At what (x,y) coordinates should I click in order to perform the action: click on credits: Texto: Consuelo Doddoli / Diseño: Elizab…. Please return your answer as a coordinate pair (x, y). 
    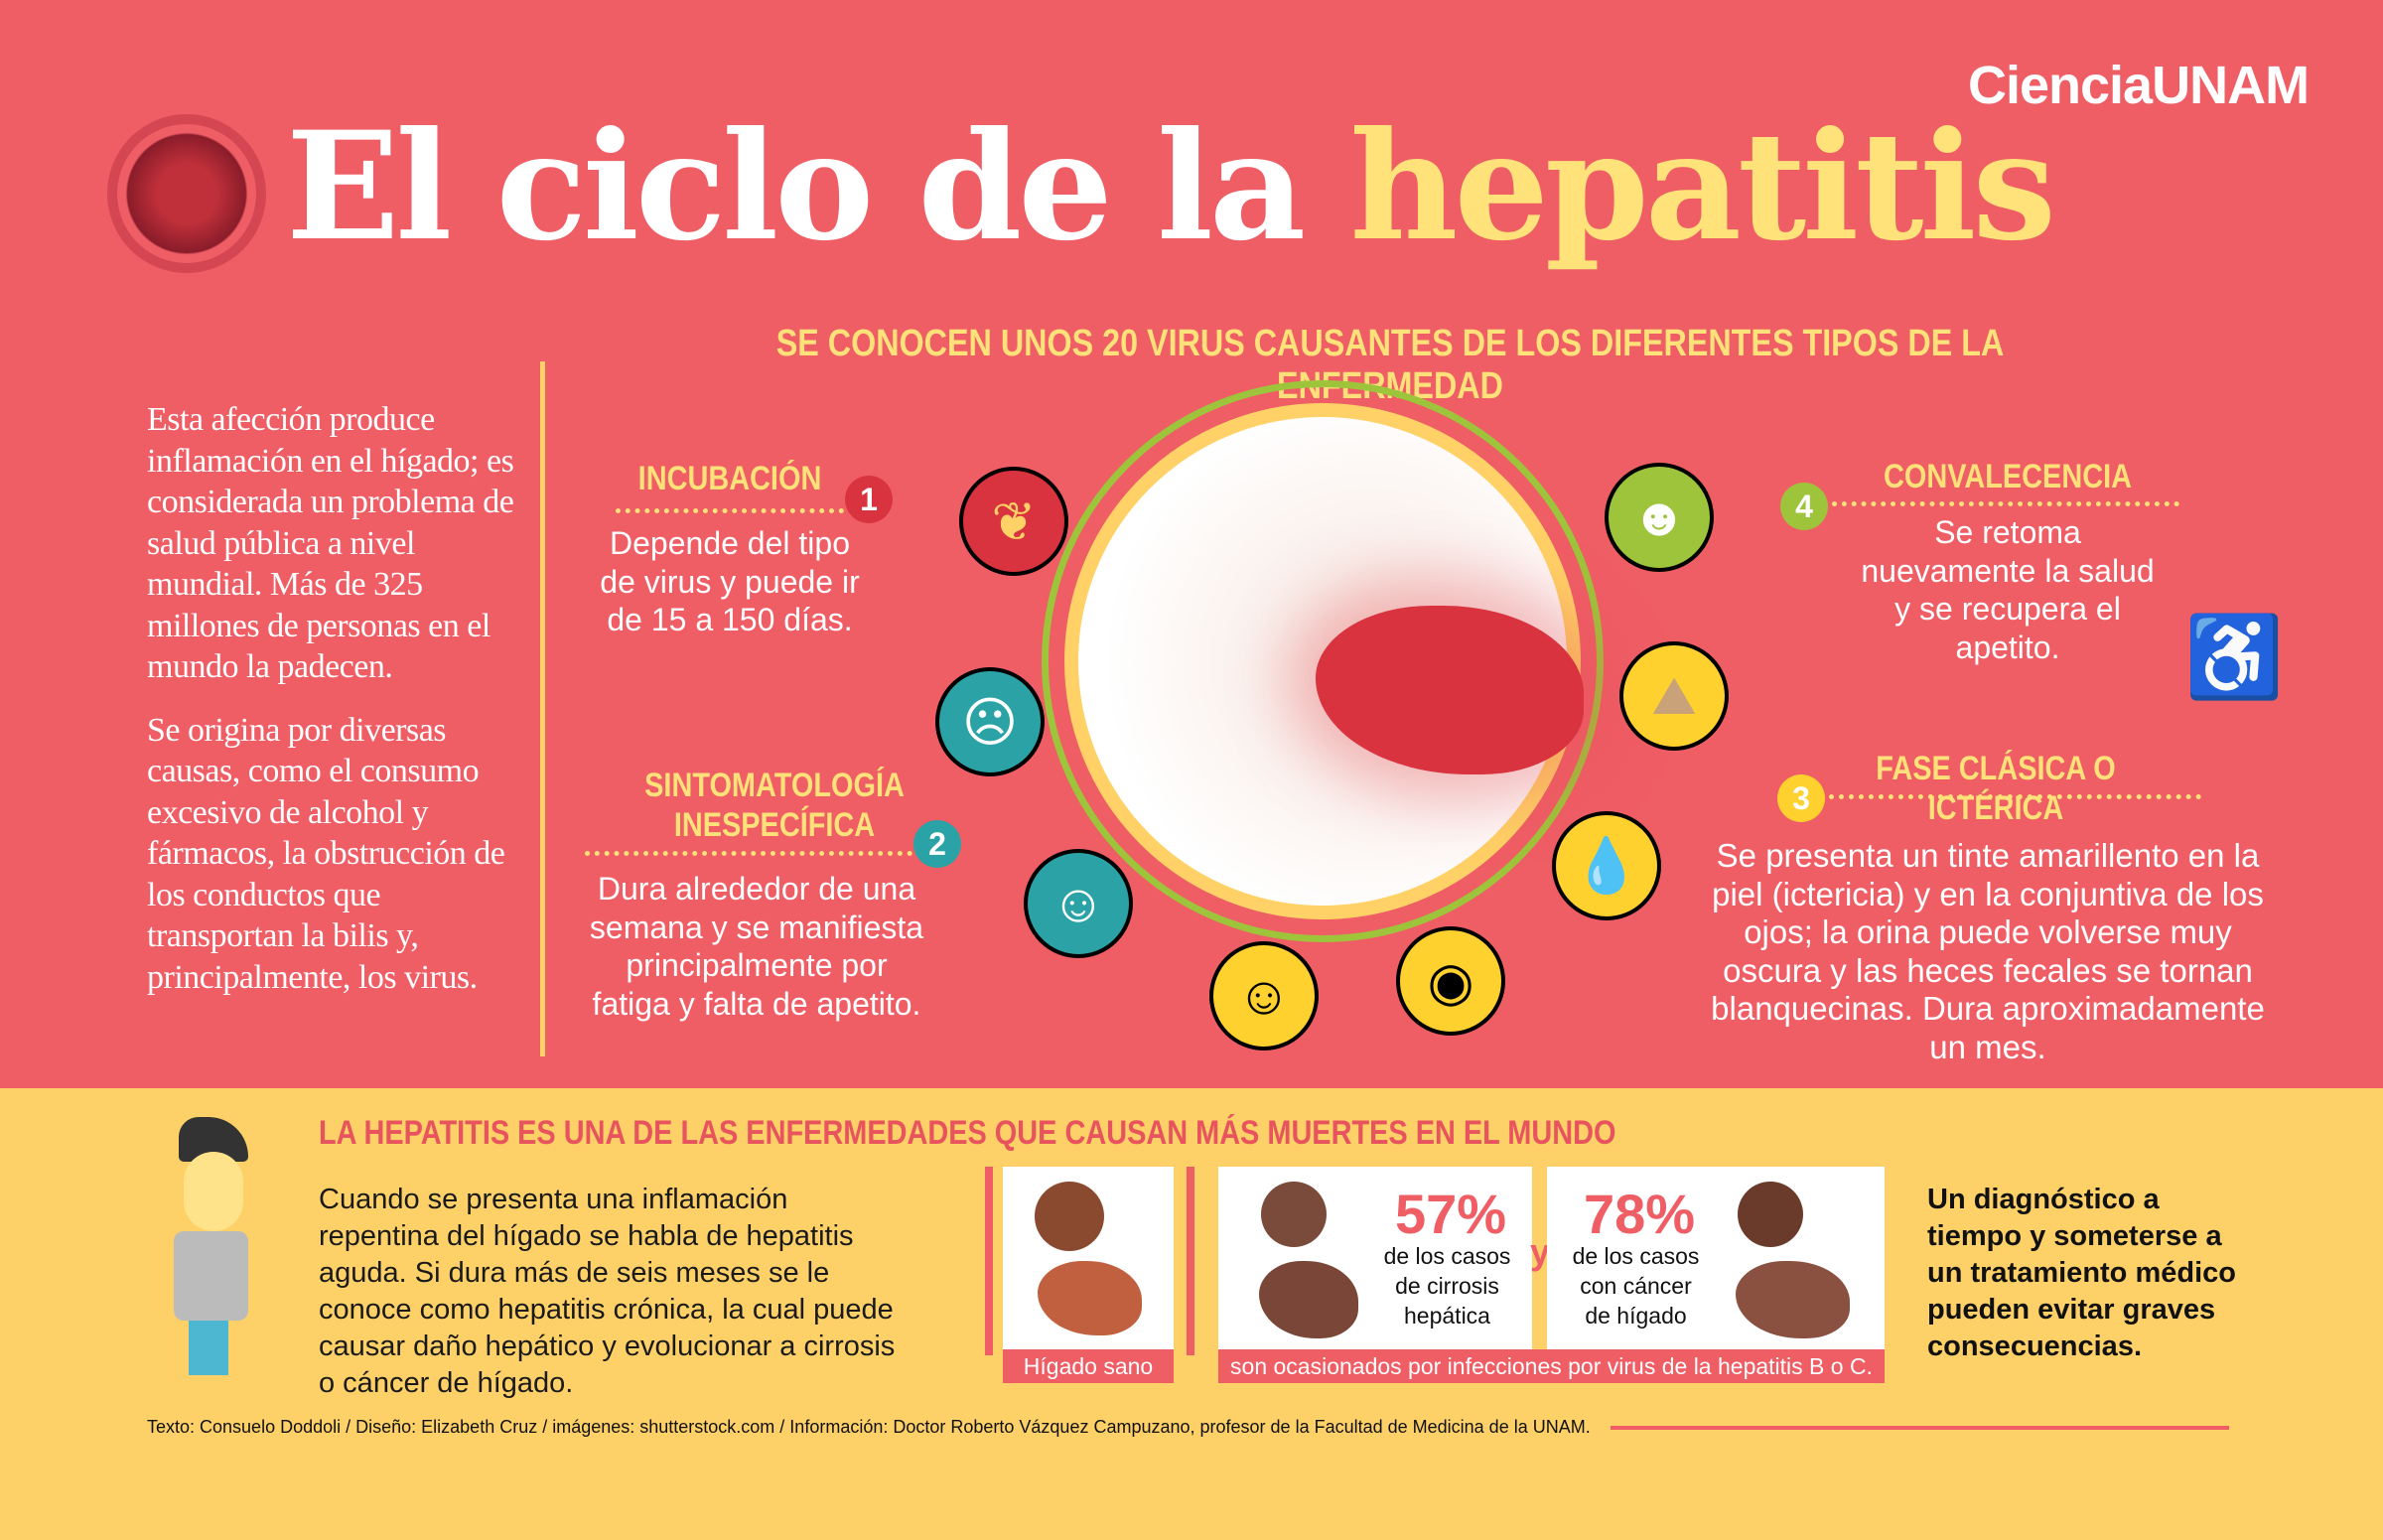
    Looking at the image, I should click on (869, 1427).